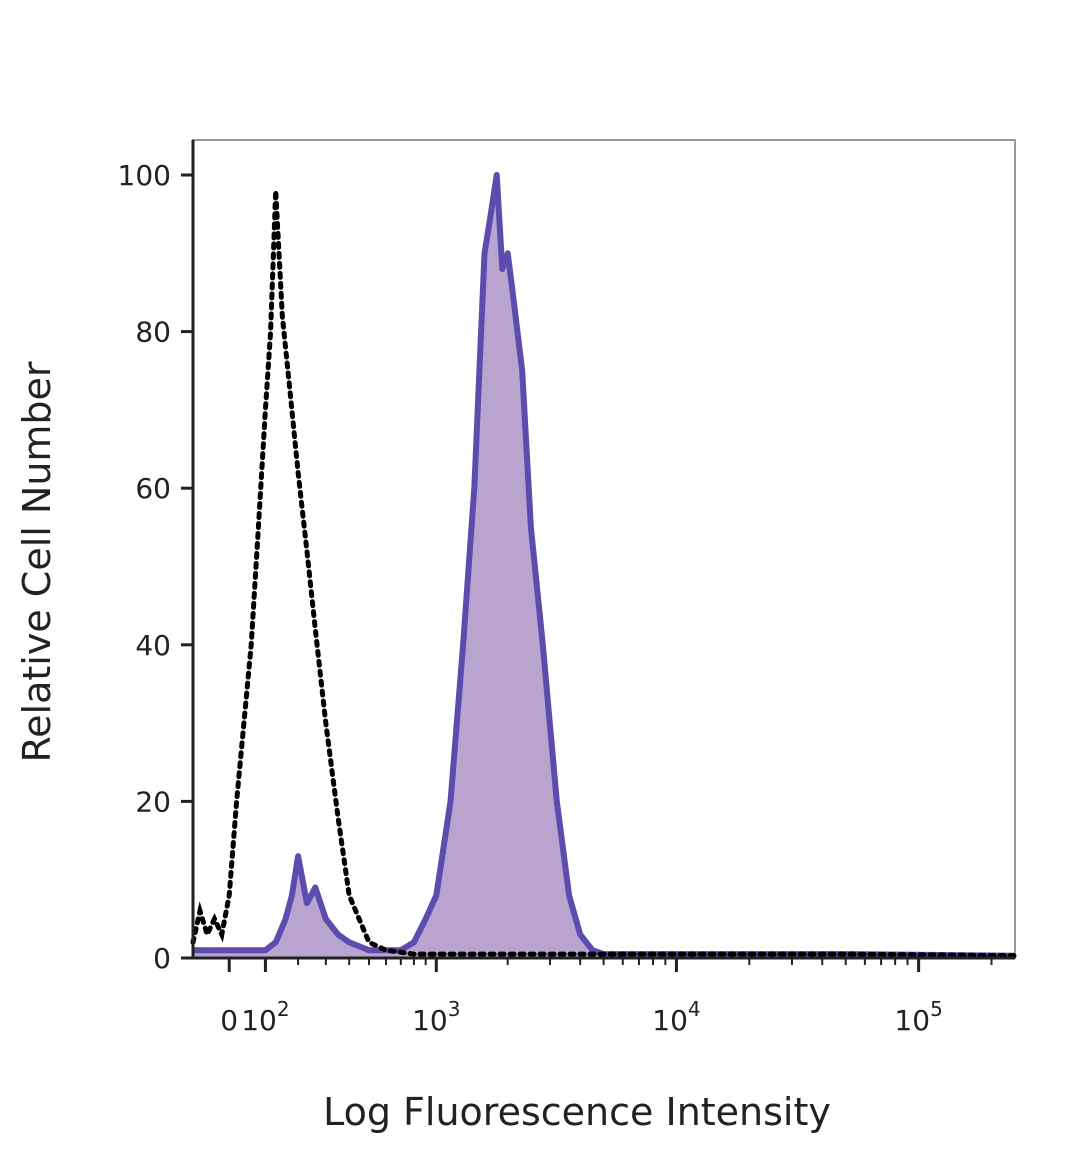 The image size is (1080, 1169). What do you see at coordinates (577, 1112) in the screenshot?
I see `x-axis-title: Log Fluorescence Intensity` at bounding box center [577, 1112].